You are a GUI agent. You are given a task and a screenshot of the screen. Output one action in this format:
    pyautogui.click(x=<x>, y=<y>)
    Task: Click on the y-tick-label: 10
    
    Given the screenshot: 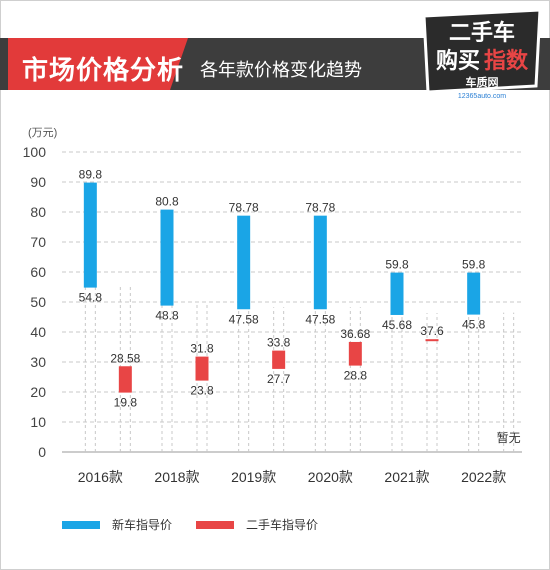 What is the action you would take?
    pyautogui.click(x=38, y=422)
    